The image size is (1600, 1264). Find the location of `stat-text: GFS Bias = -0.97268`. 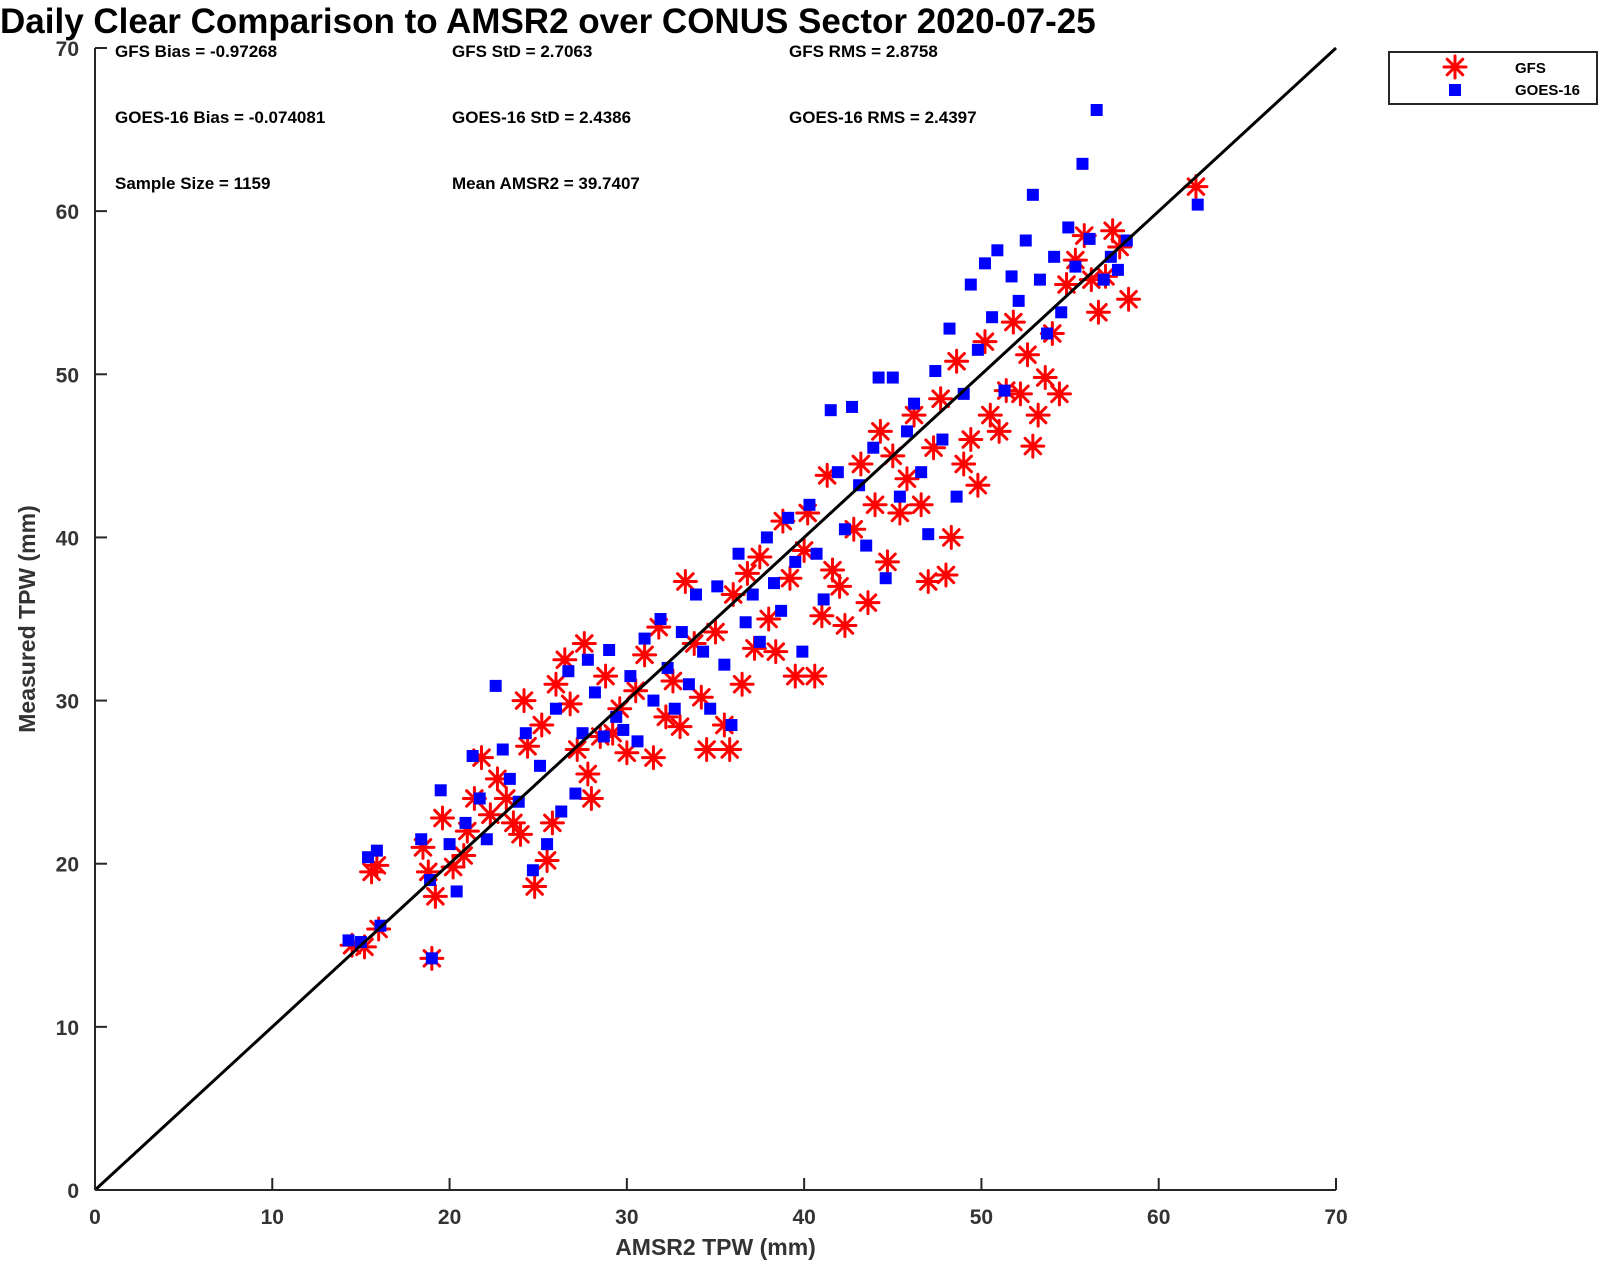

stat-text: GFS Bias = -0.97268 is located at coordinates (196, 51).